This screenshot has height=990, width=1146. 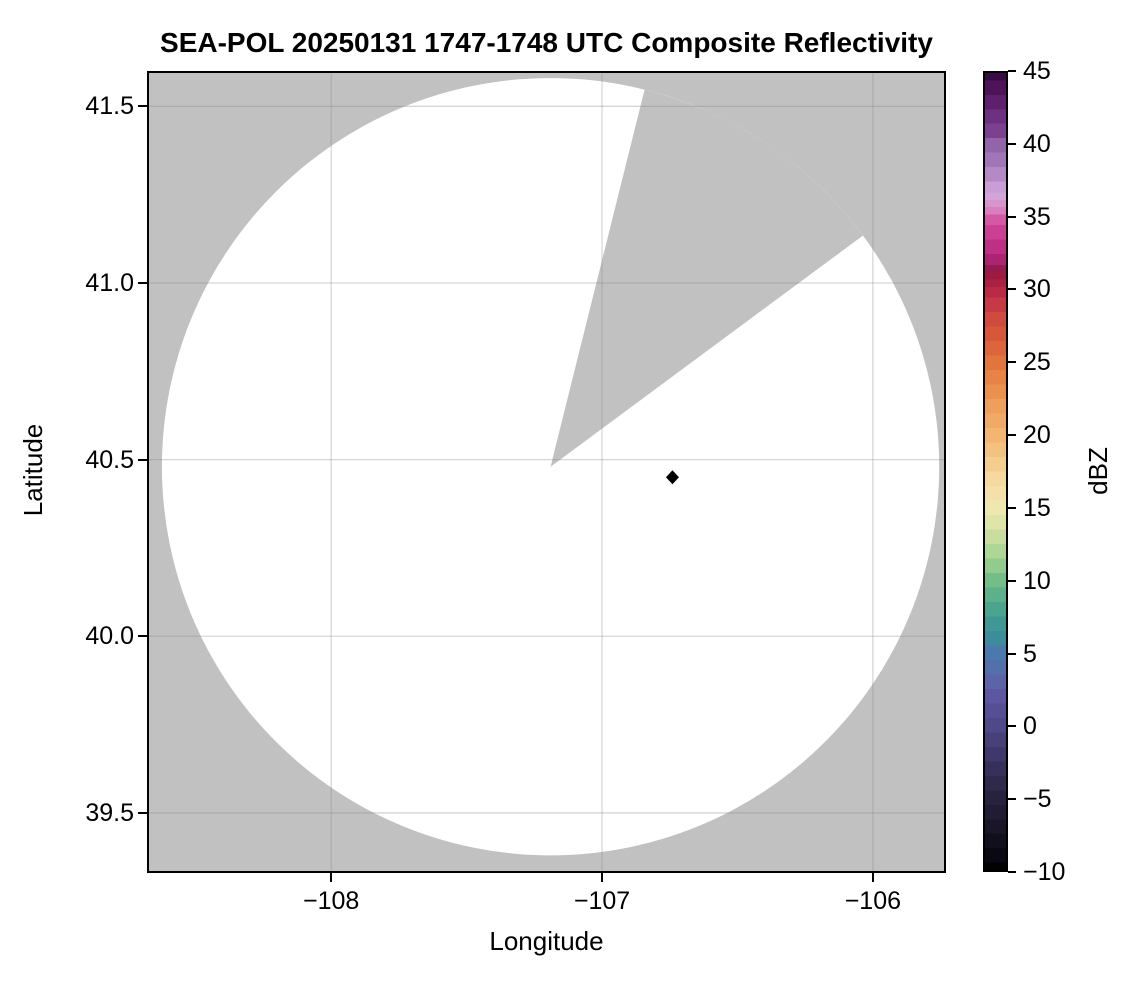 I want to click on x-tick-label: −108, so click(x=331, y=901).